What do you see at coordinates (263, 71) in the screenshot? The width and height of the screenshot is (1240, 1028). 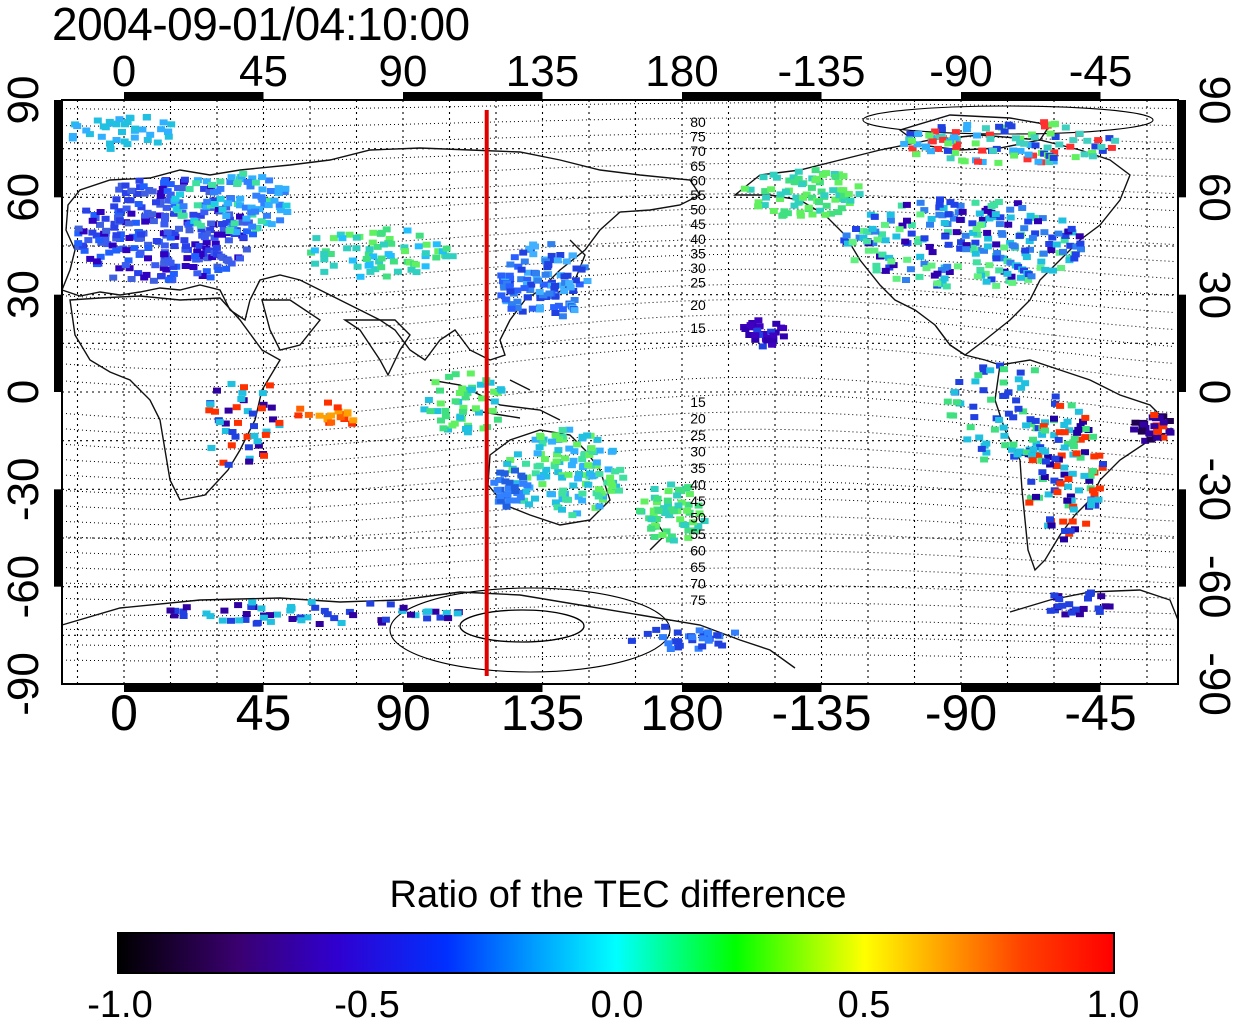 I see `top-lon-label: 45` at bounding box center [263, 71].